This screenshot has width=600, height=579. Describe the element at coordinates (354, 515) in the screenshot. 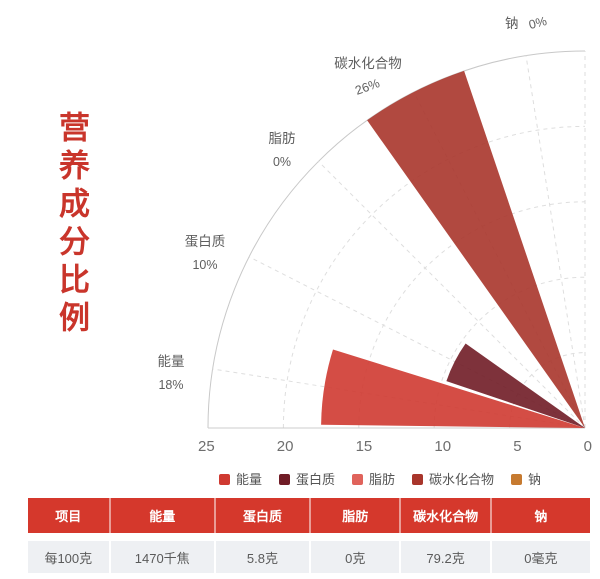

I see `table-header-cell: 脂肪` at that location.